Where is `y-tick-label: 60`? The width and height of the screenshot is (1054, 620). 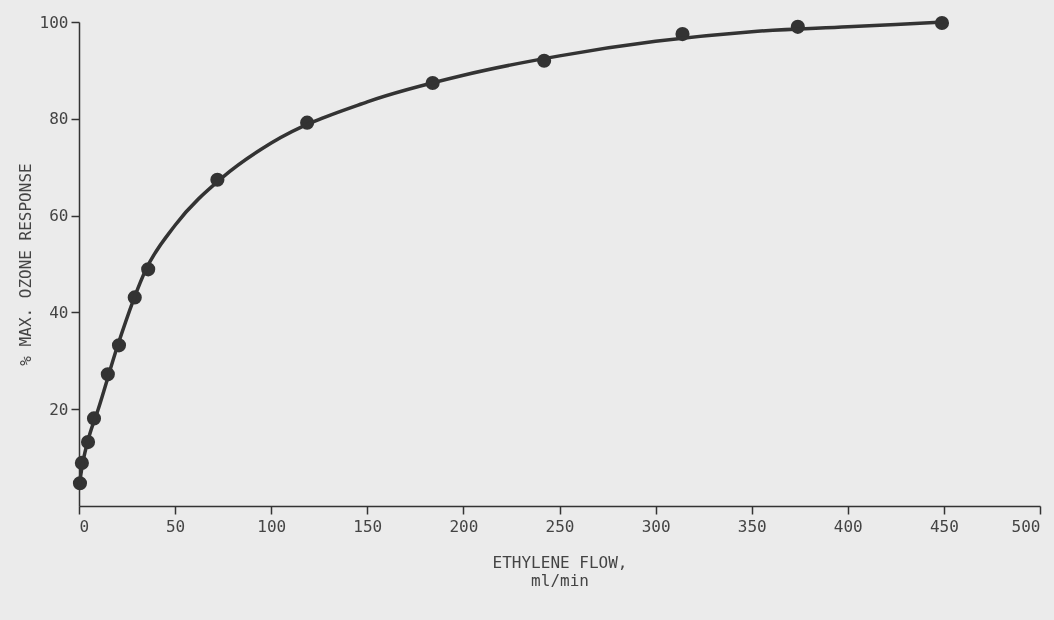 y-tick-label: 60 is located at coordinates (59, 216).